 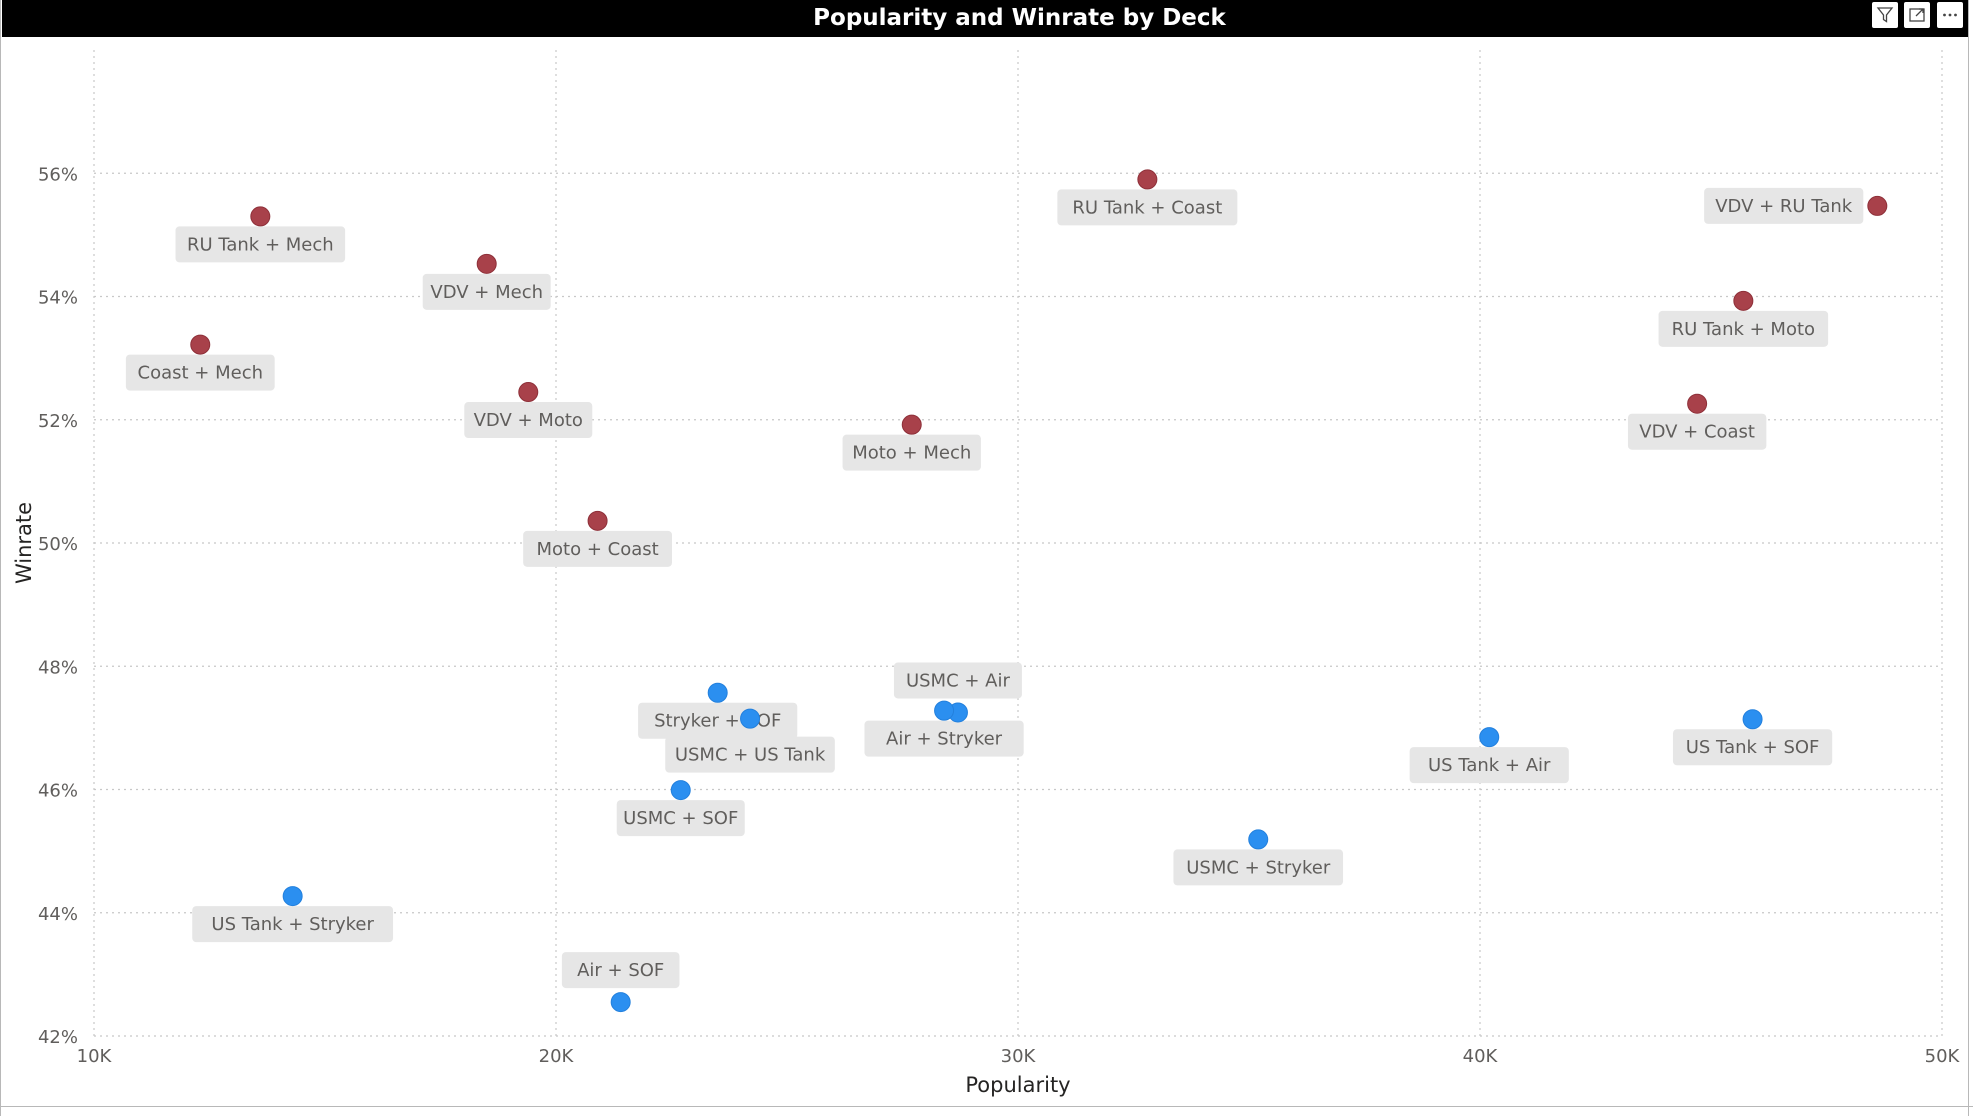 I want to click on x-tick-label: 50K, so click(x=1943, y=1056).